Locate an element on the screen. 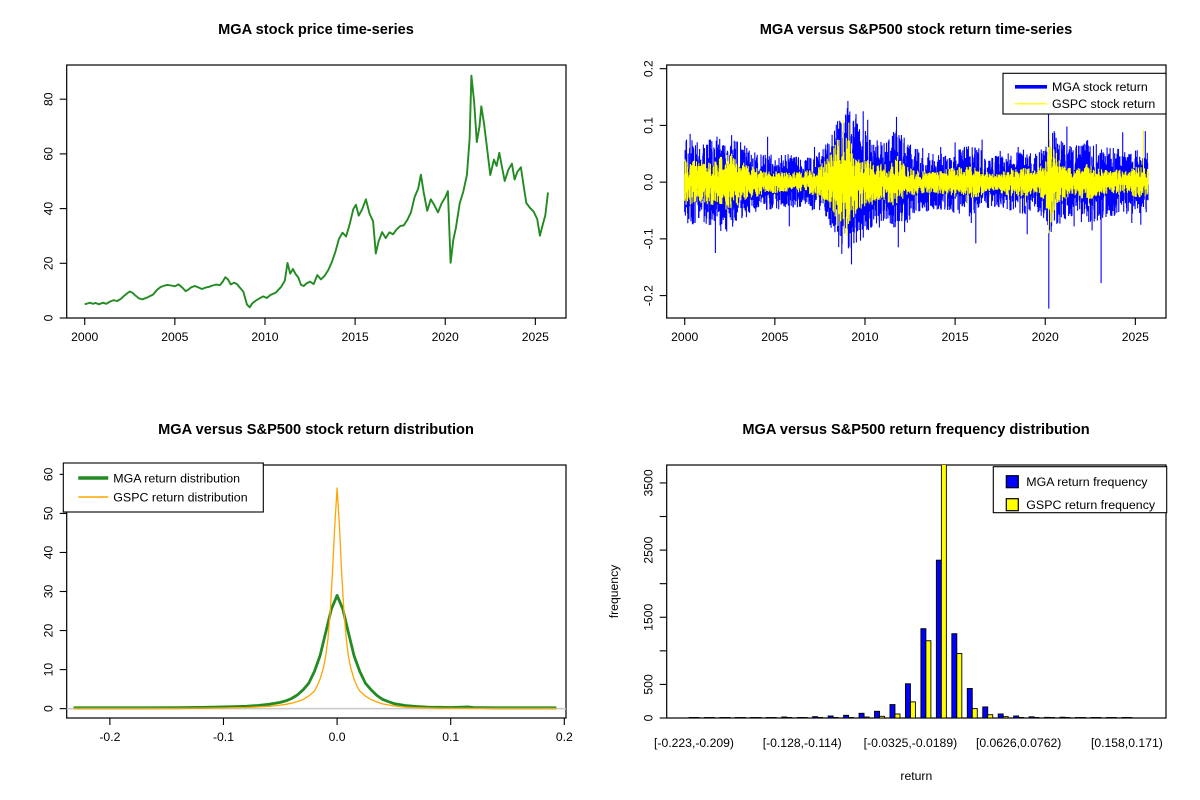 The height and width of the screenshot is (800, 1200). y-axis: 0 10 20 30 40 50 60 is located at coordinates (54, 589).